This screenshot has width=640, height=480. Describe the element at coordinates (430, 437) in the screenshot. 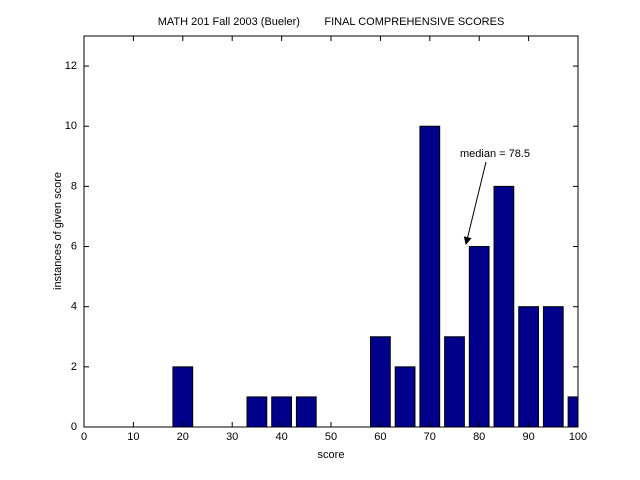

I see `x-tick-label: 70` at that location.